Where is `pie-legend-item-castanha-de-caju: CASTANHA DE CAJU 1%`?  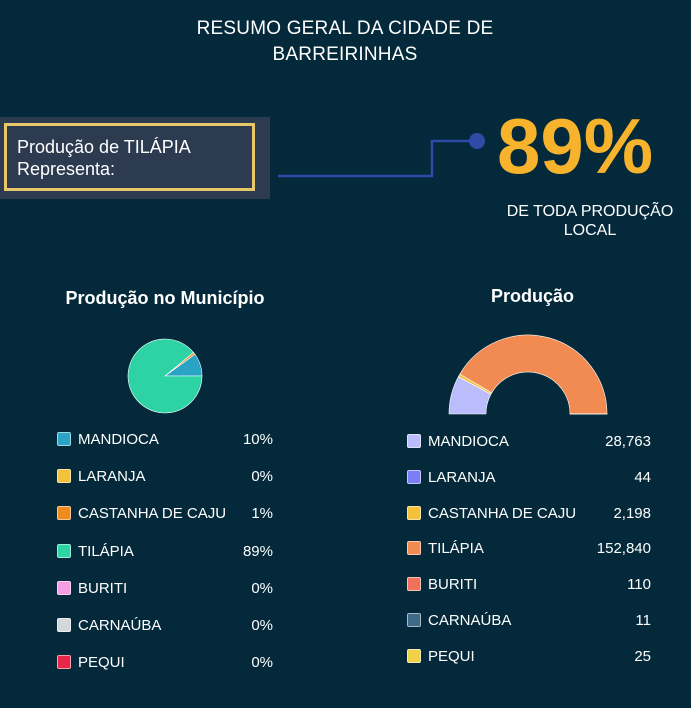 pie-legend-item-castanha-de-caju: CASTANHA DE CAJU 1% is located at coordinates (165, 514).